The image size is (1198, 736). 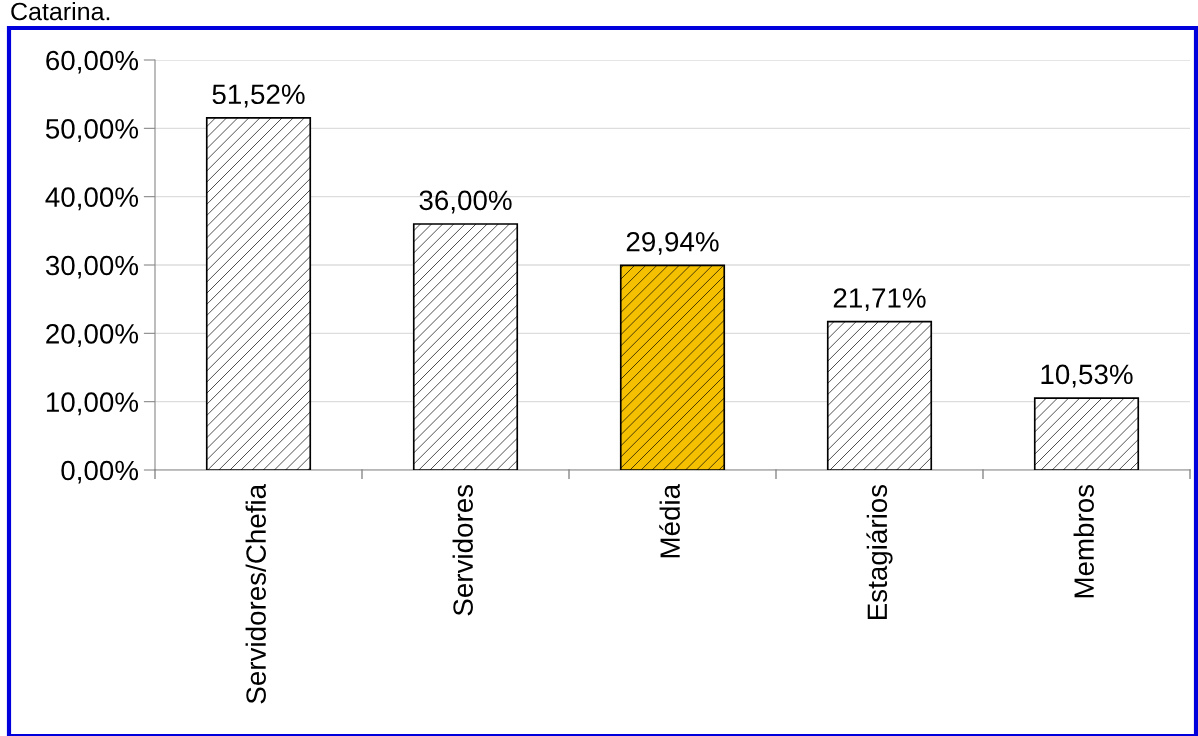 What do you see at coordinates (462, 550) in the screenshot?
I see `x-tick-label: Servidores` at bounding box center [462, 550].